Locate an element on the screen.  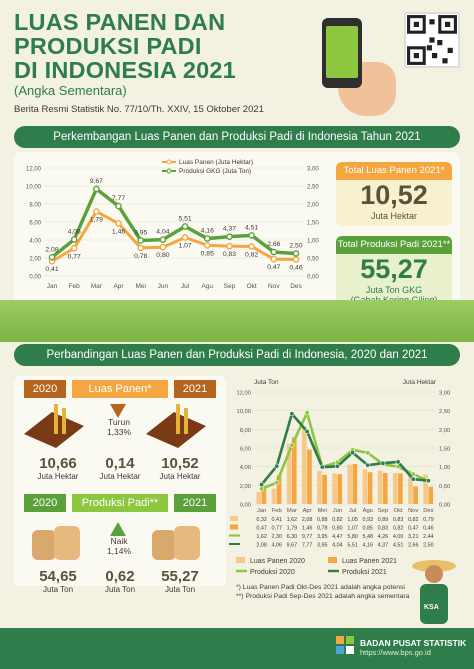
produksi-2021-value-block: 55,27 Juta Ton is located at coordinates (180, 581).